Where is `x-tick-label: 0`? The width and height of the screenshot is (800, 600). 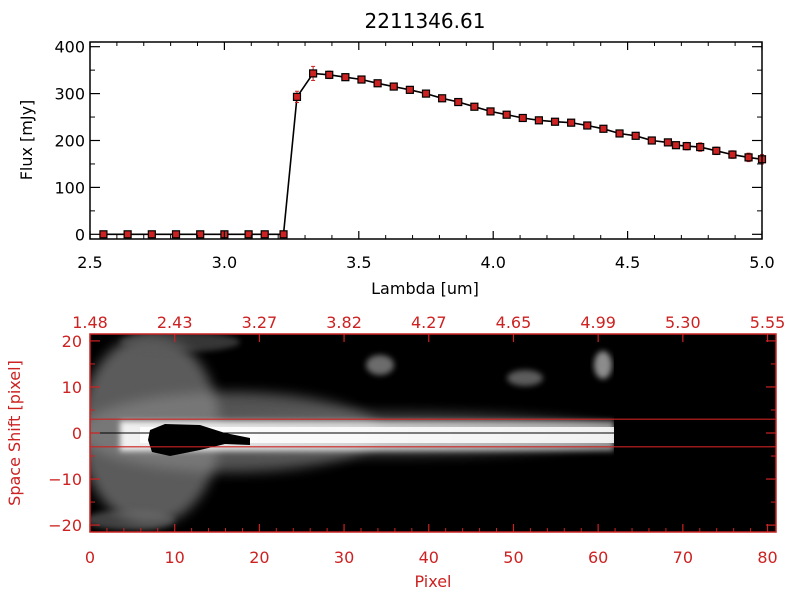
x-tick-label: 0 is located at coordinates (90, 557).